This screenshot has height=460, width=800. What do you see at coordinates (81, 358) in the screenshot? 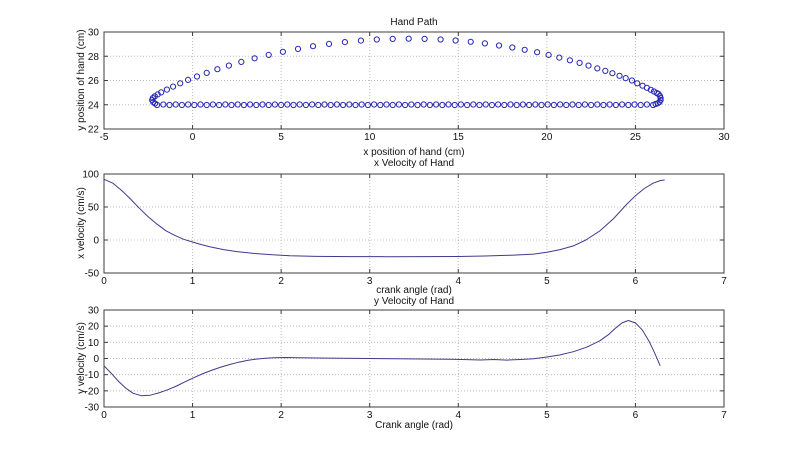
I see `y-velocity-ylabel: y velocity (cm/s)` at bounding box center [81, 358].